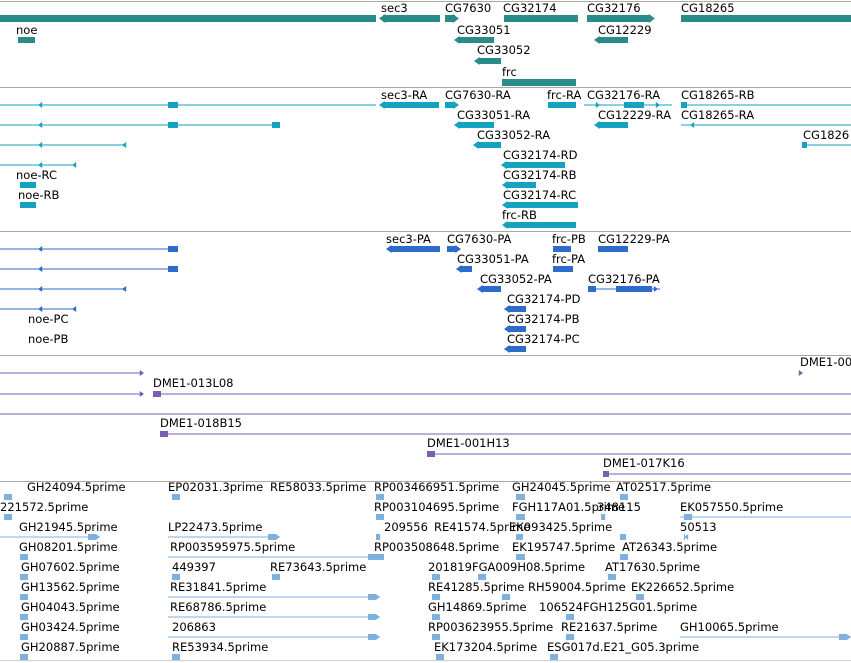  Describe the element at coordinates (493, 259) in the screenshot. I see `proteins-feature-label: CG33051-PA` at that location.